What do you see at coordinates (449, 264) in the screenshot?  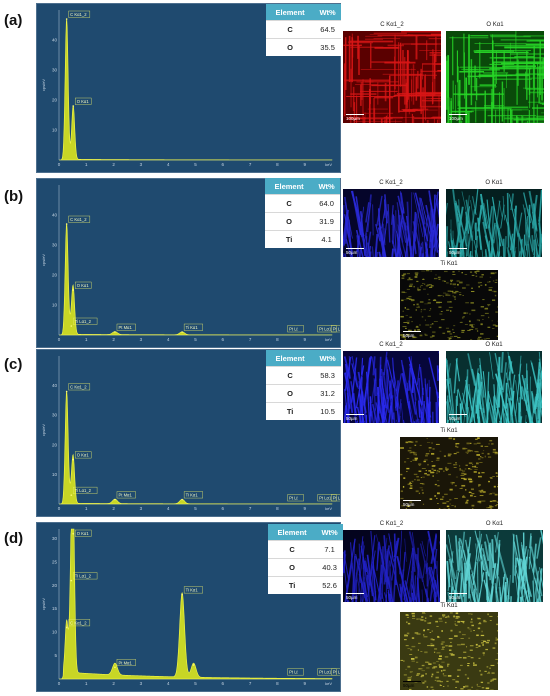 I see `map-title: Ti Kα1` at bounding box center [449, 264].